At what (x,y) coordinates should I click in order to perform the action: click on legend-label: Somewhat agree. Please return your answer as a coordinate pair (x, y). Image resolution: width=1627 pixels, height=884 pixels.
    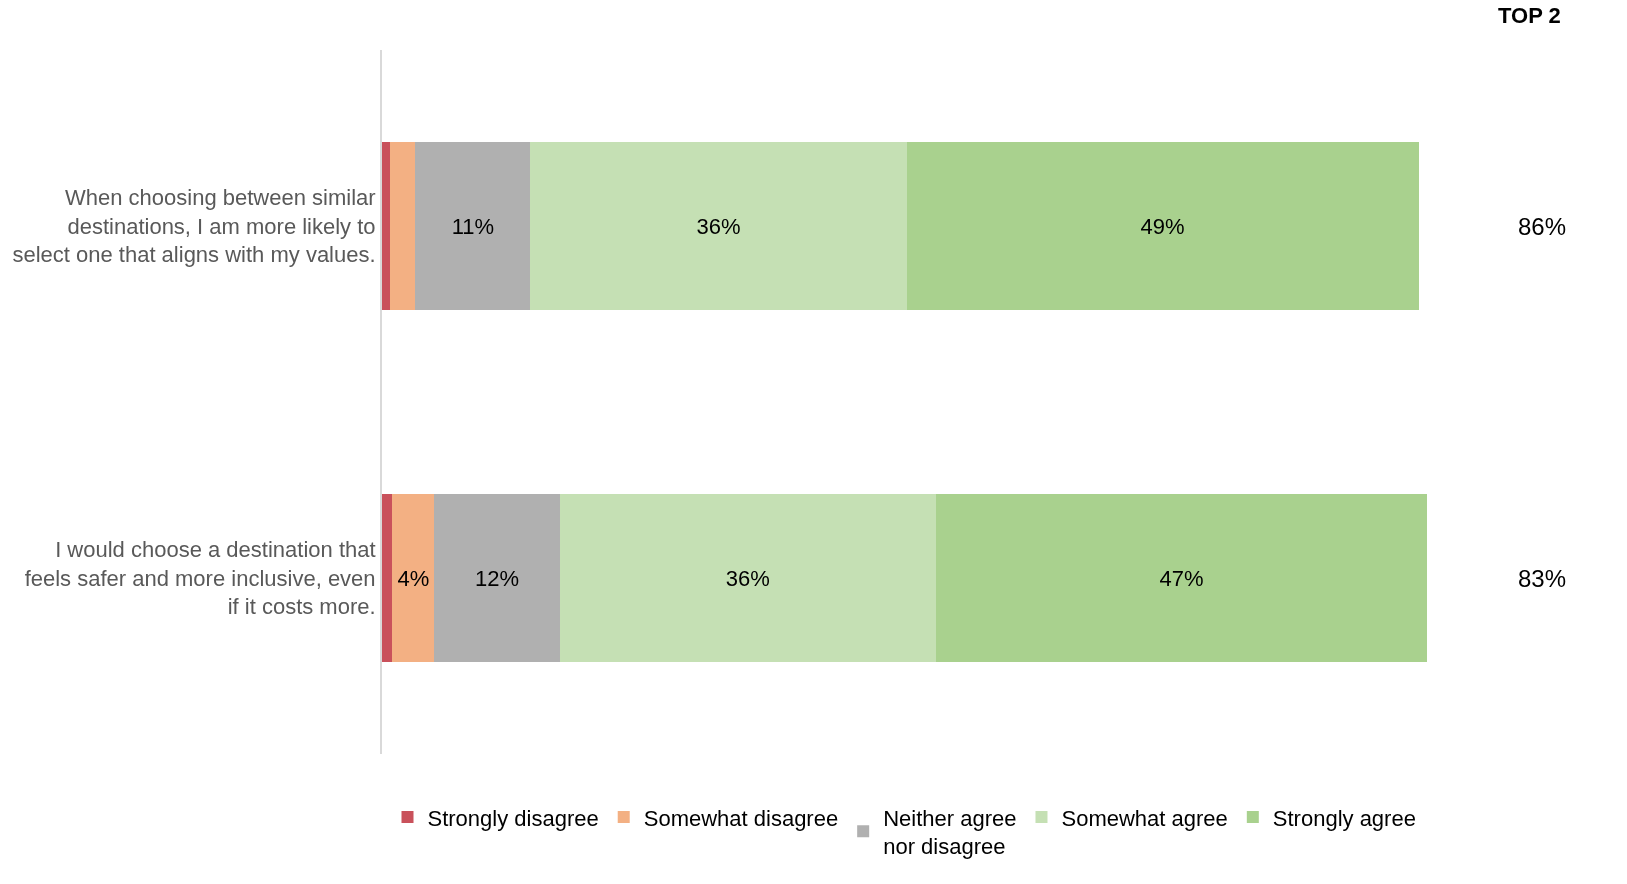
    Looking at the image, I should click on (1144, 818).